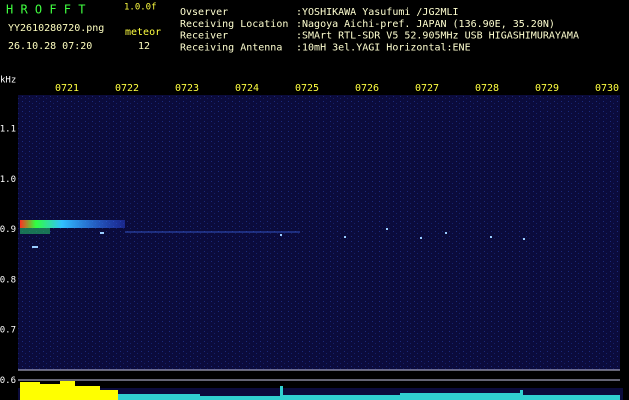 This screenshot has width=629, height=400. Describe the element at coordinates (8, 130) in the screenshot. I see `y-tick-label: 1.1` at that location.